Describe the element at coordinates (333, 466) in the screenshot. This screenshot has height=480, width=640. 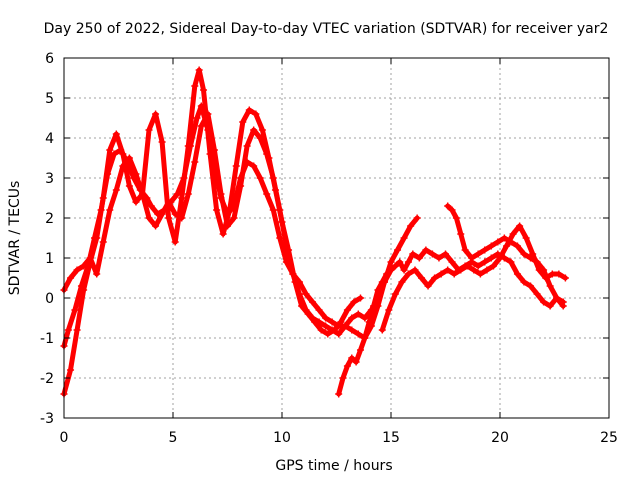
I see `x-axis-title: GPS time / hours` at that location.